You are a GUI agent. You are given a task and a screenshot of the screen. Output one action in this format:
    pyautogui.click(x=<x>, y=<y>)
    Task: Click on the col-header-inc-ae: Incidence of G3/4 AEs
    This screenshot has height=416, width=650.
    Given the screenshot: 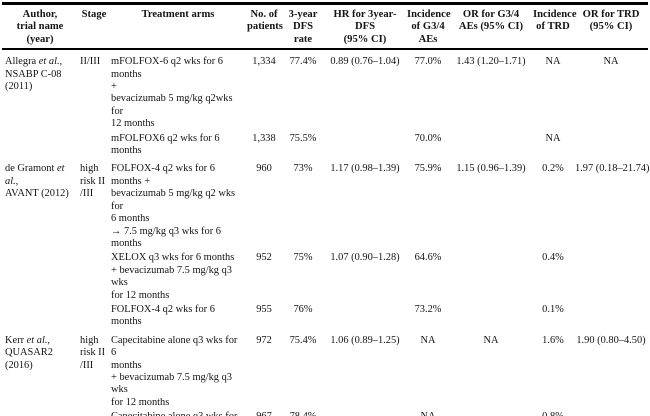 What is the action you would take?
    pyautogui.click(x=428, y=28)
    